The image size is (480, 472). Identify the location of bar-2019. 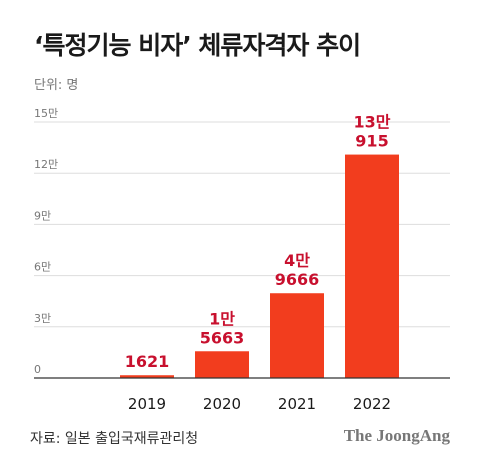
(147, 376).